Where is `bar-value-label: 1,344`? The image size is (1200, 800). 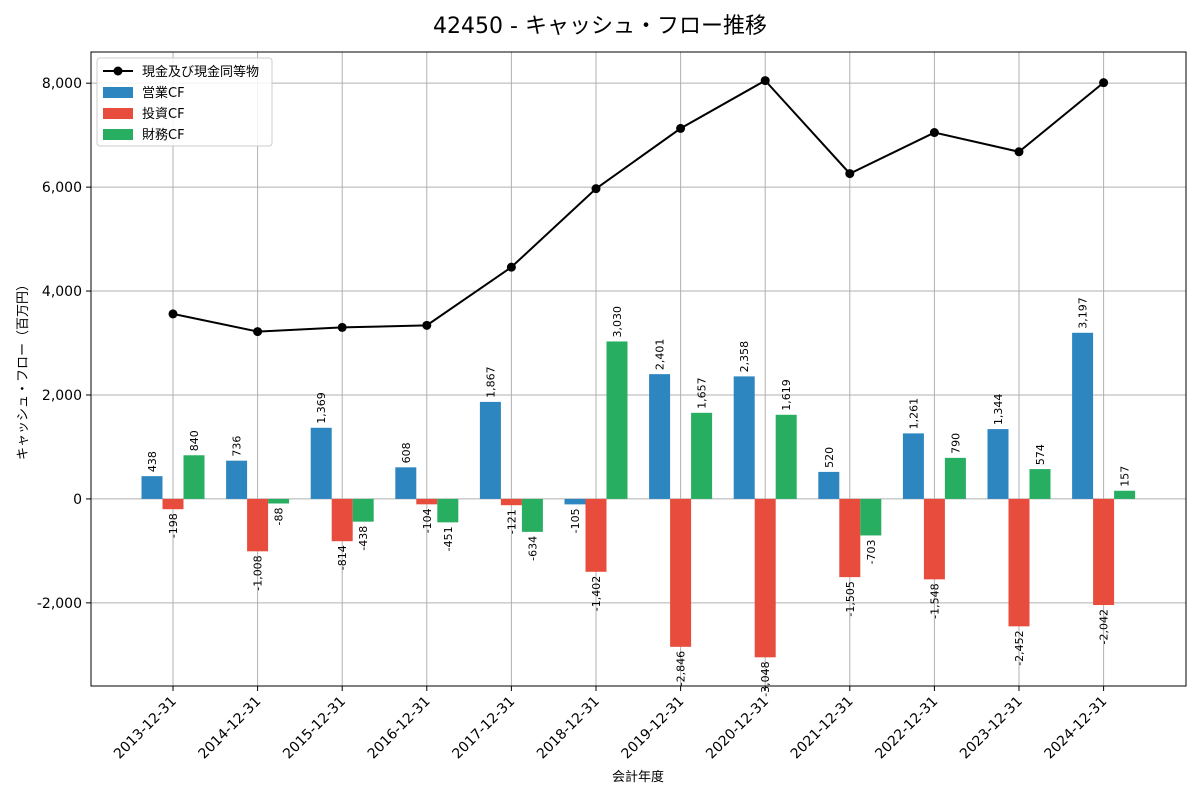 bar-value-label: 1,344 is located at coordinates (998, 410).